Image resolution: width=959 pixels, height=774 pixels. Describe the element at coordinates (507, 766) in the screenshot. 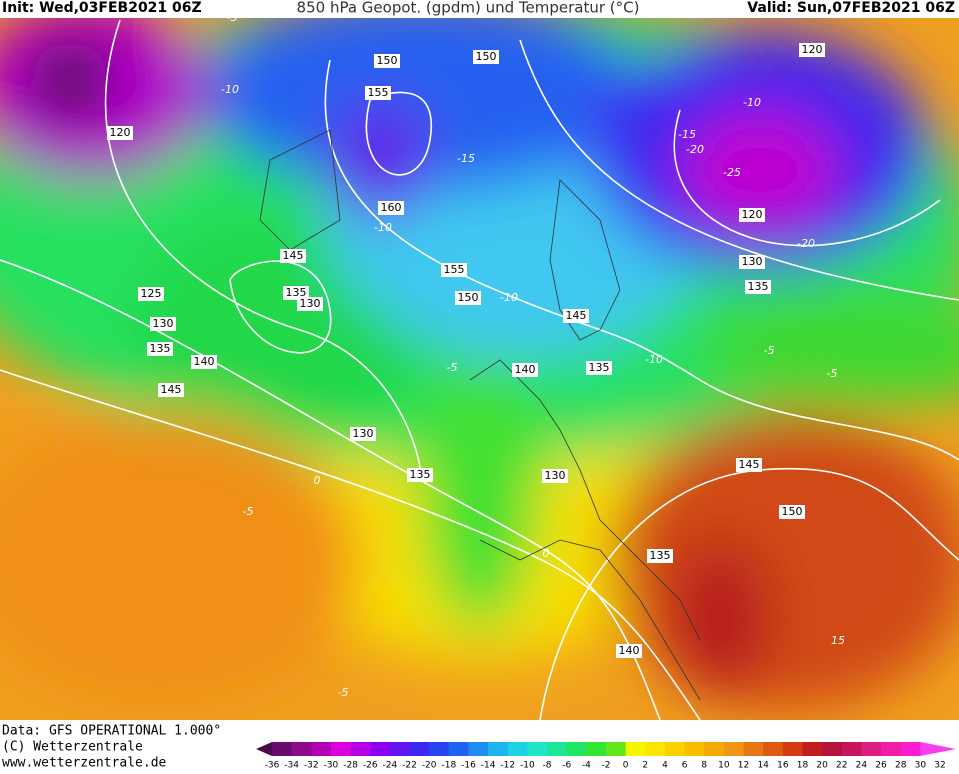

I see `colorbar-tick-label: -12` at that location.